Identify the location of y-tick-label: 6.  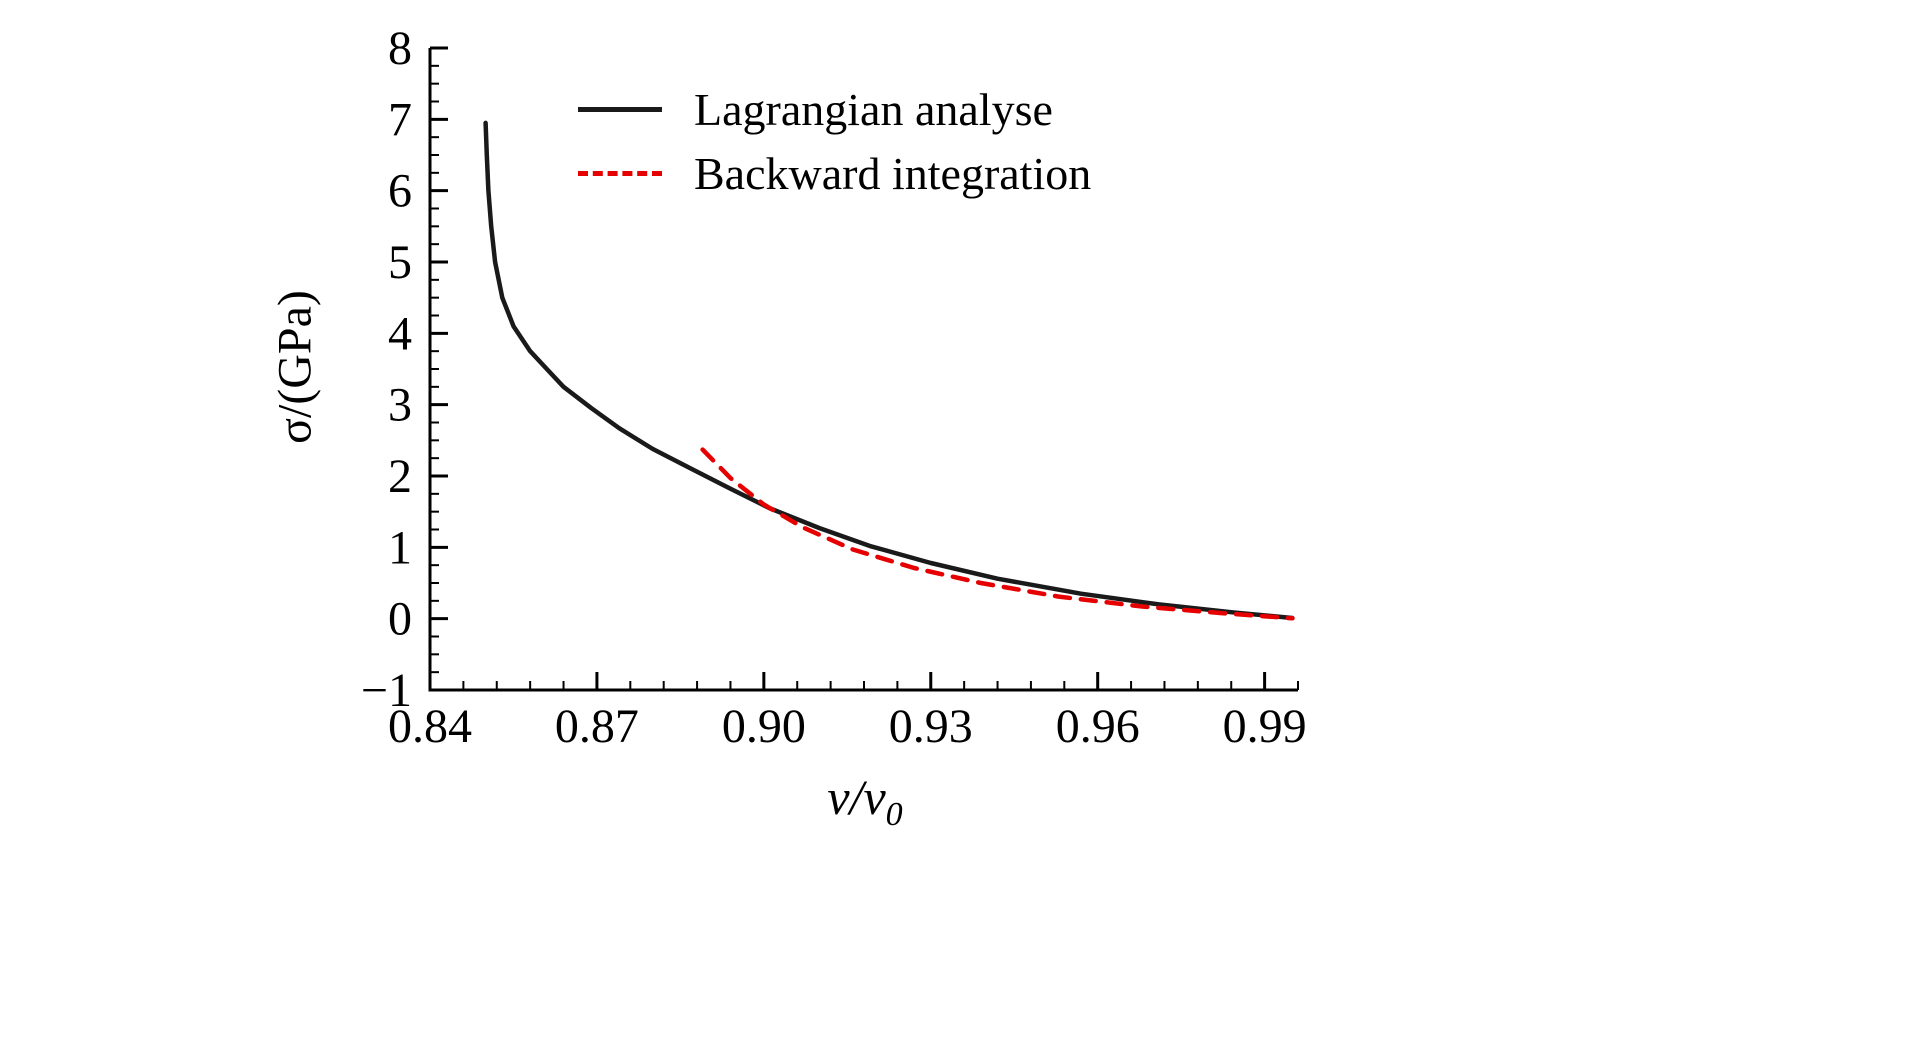
(400, 191).